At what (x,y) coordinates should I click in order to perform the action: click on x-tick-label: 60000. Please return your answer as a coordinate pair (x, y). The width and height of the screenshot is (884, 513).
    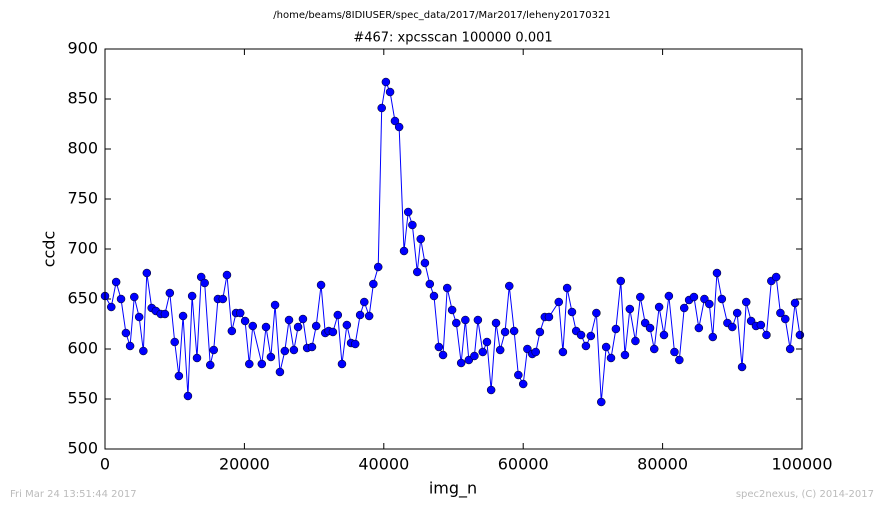
    Looking at the image, I should click on (523, 464).